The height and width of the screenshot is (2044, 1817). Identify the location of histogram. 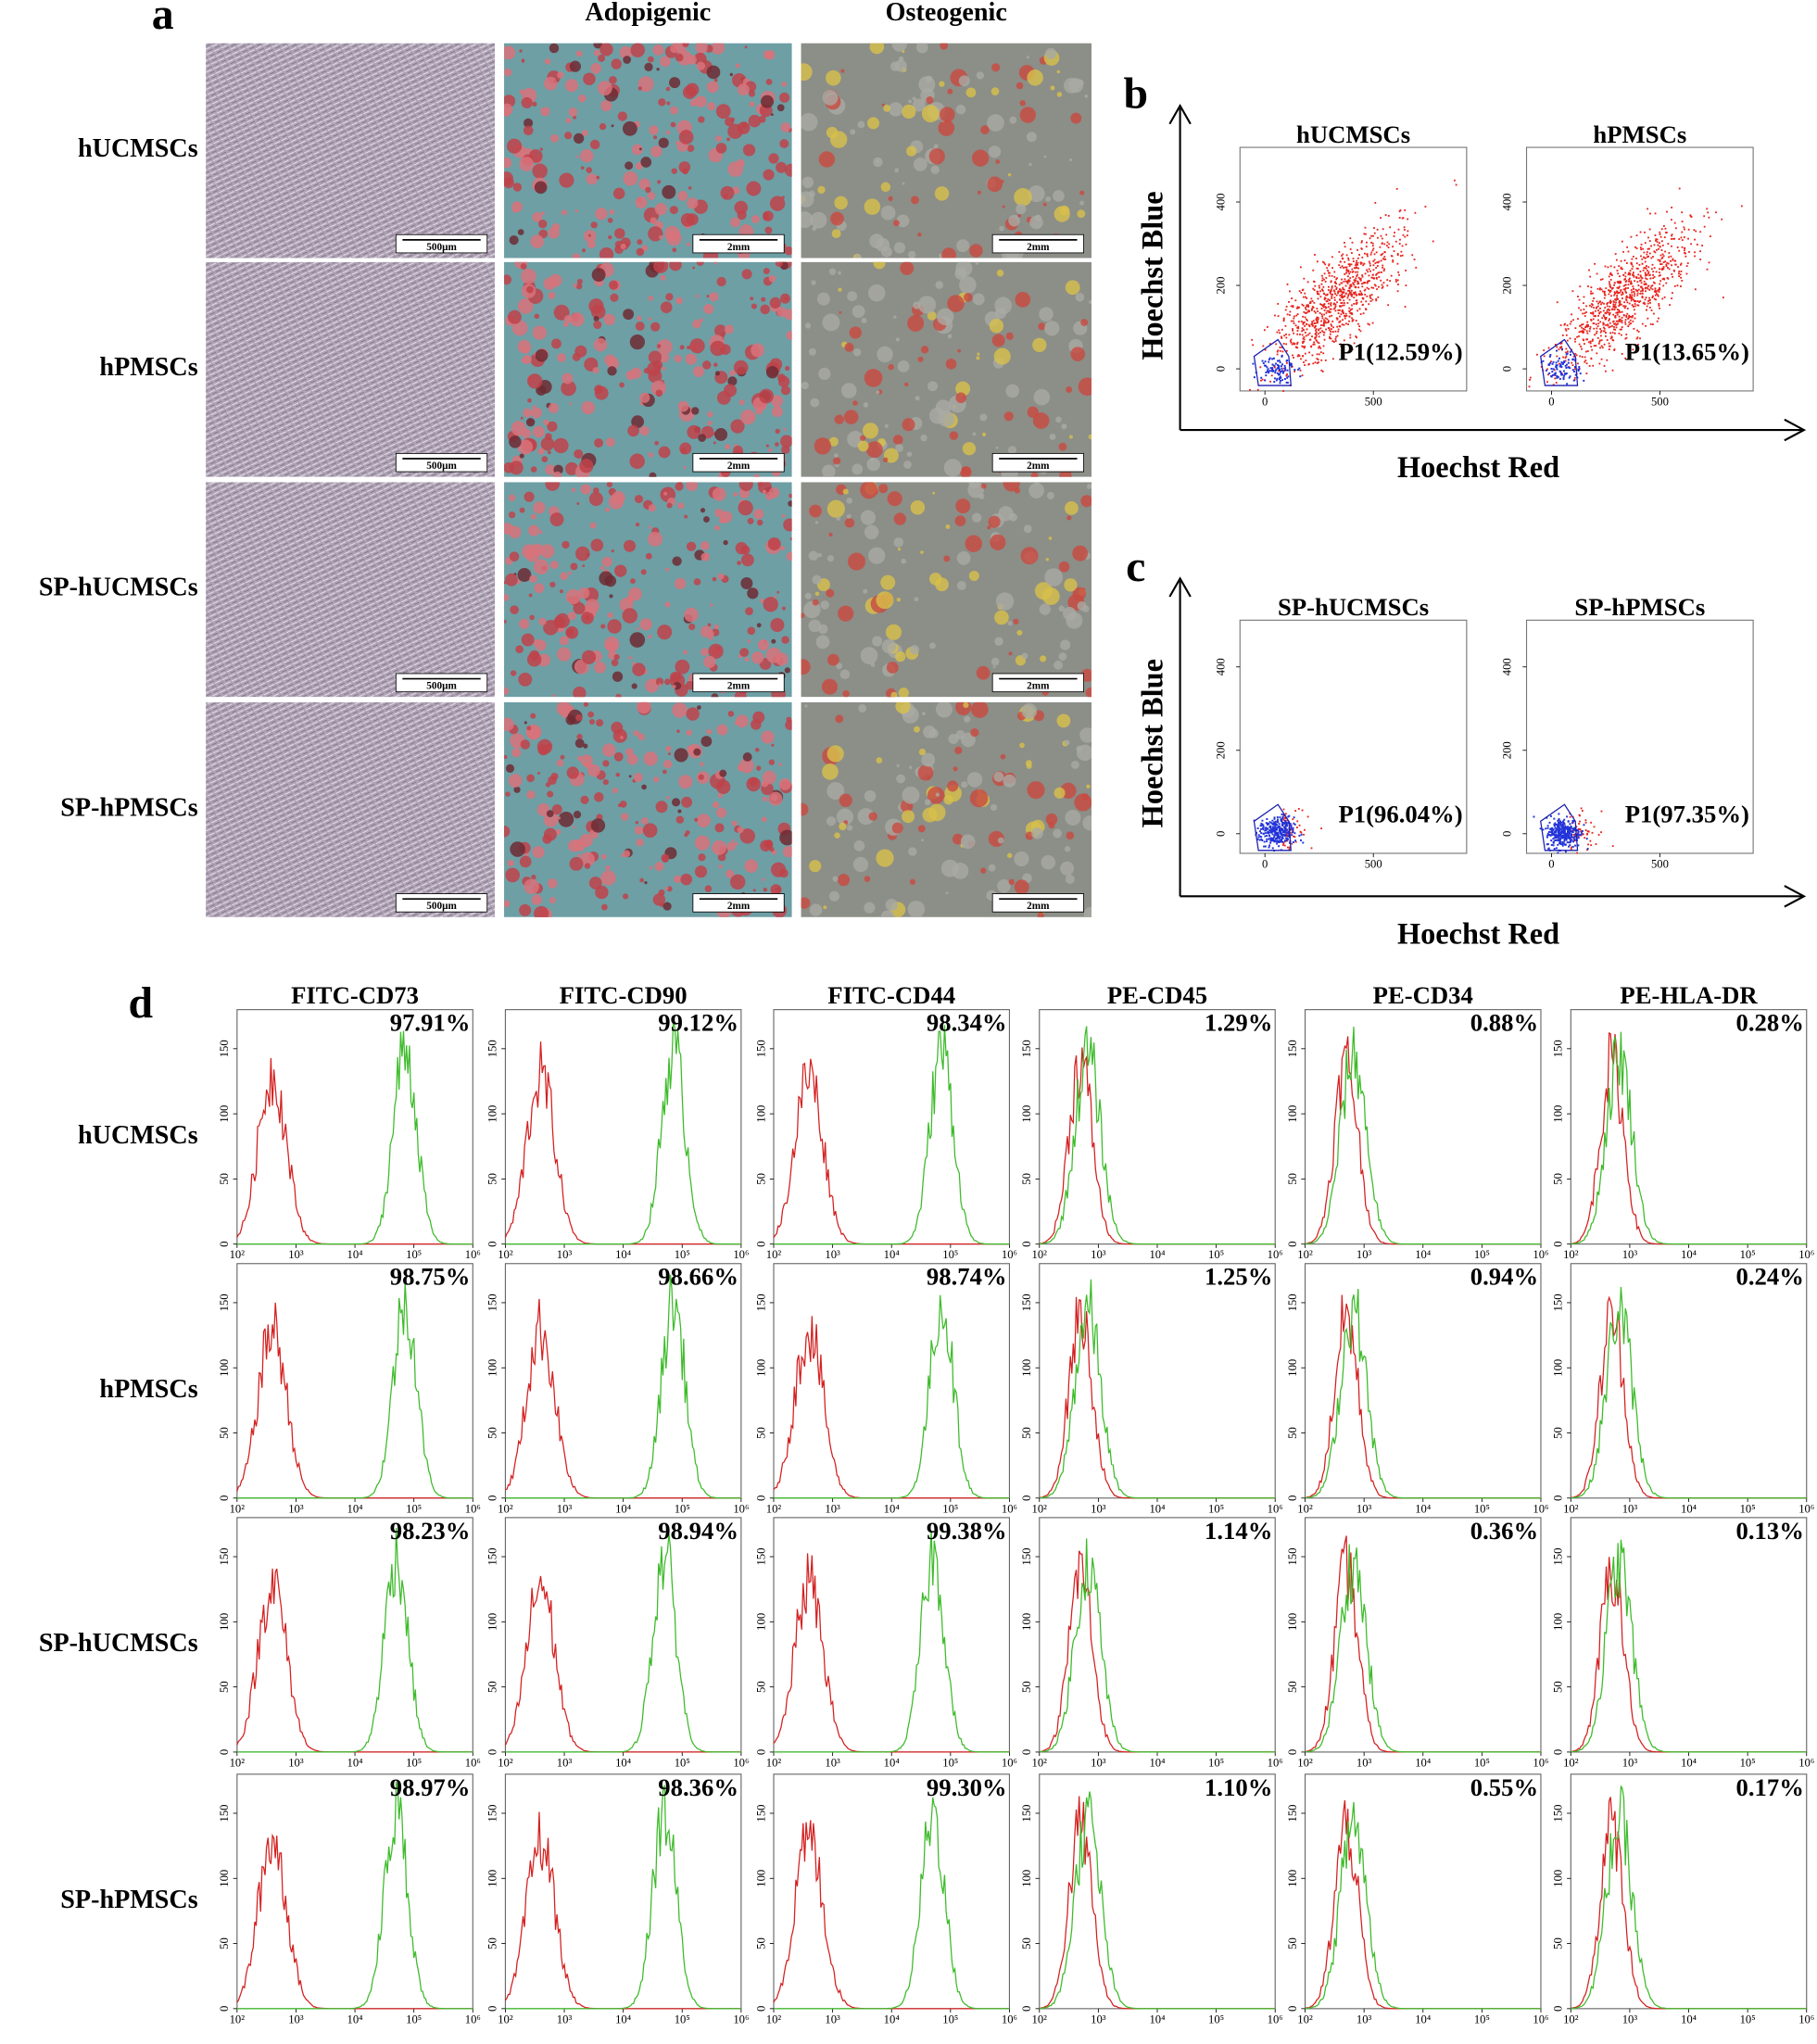
(354, 1660).